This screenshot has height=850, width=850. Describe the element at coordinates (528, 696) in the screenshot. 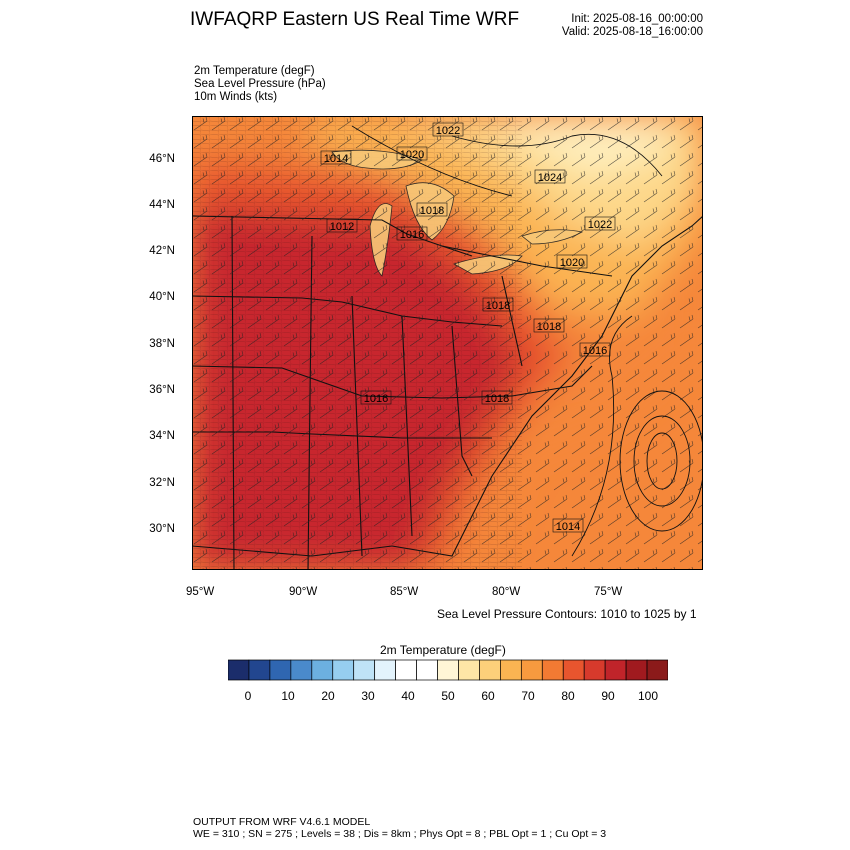

I see `colorbar-tick-label: 70` at that location.